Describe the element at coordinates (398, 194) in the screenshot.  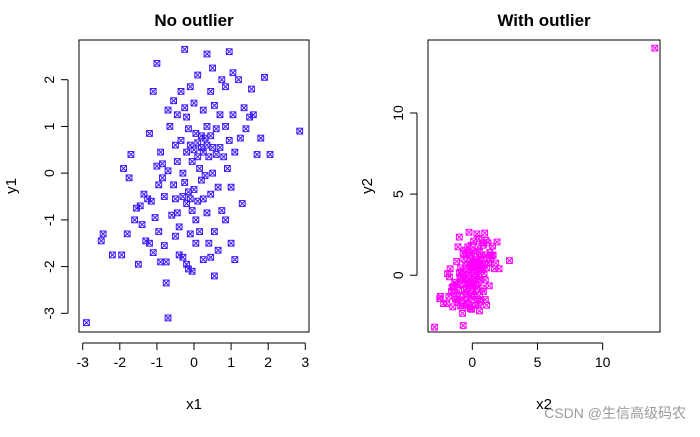
I see `y-tick-label: 5` at that location.